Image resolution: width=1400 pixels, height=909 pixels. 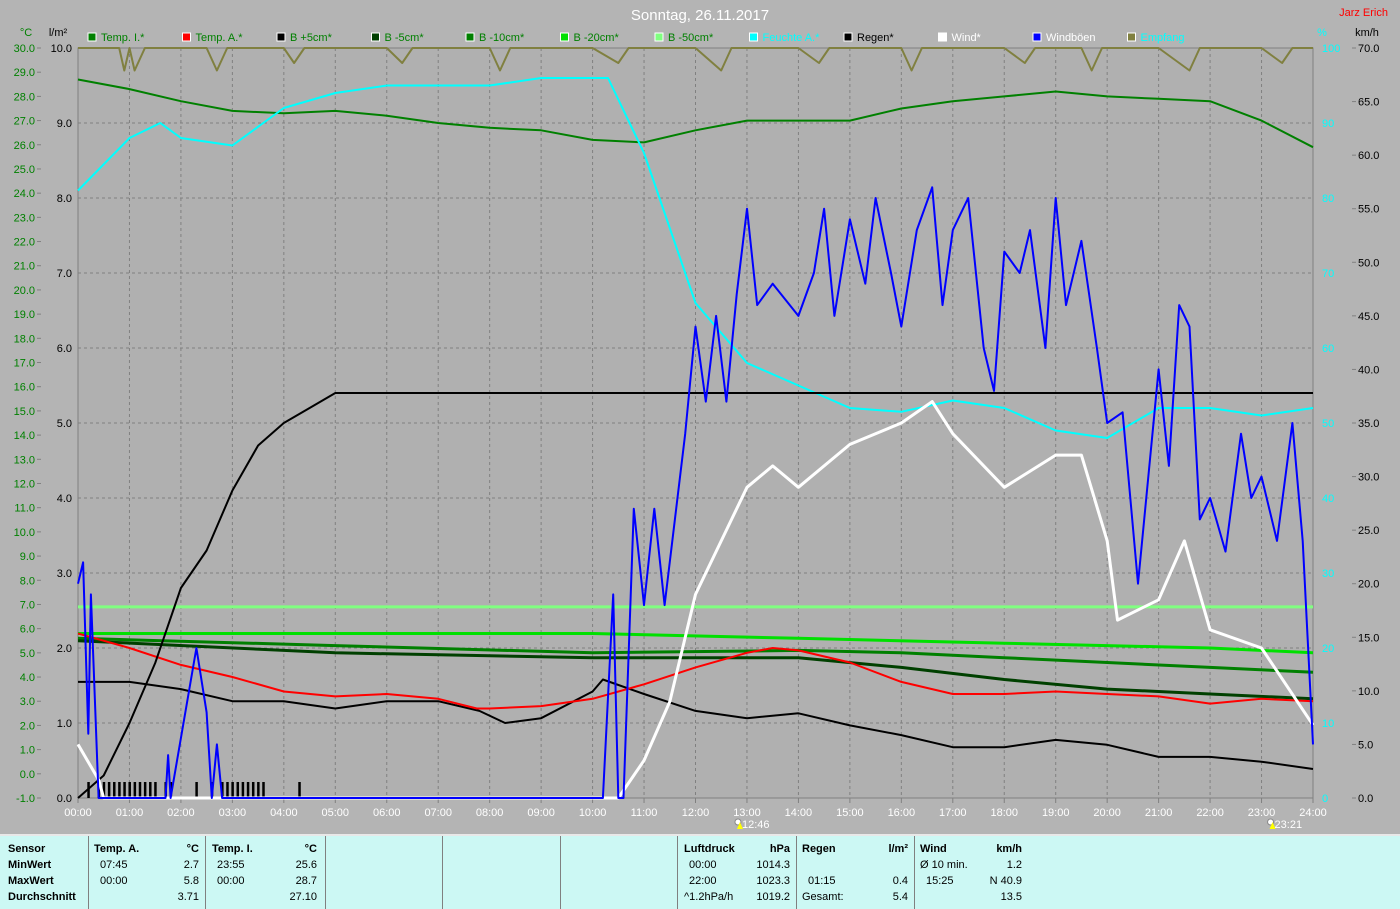 What do you see at coordinates (24, 412) in the screenshot?
I see `temp-axis-label: 15.0` at bounding box center [24, 412].